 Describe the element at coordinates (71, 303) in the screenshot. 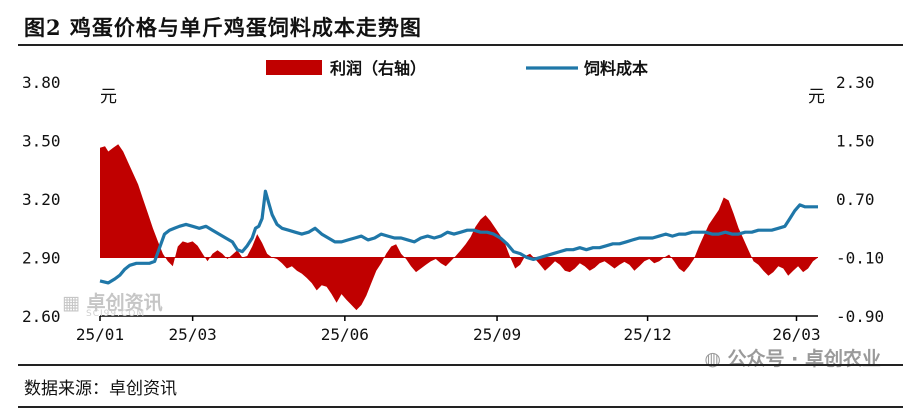

I see `logo-squares-icon: ▦` at that location.